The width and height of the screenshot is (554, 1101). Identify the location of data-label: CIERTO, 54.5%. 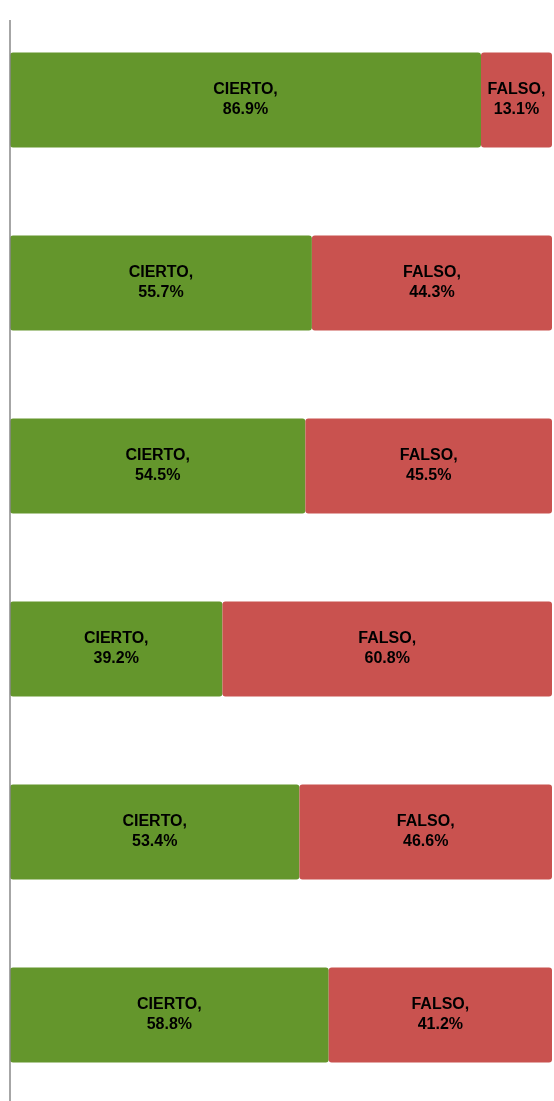
(157, 465).